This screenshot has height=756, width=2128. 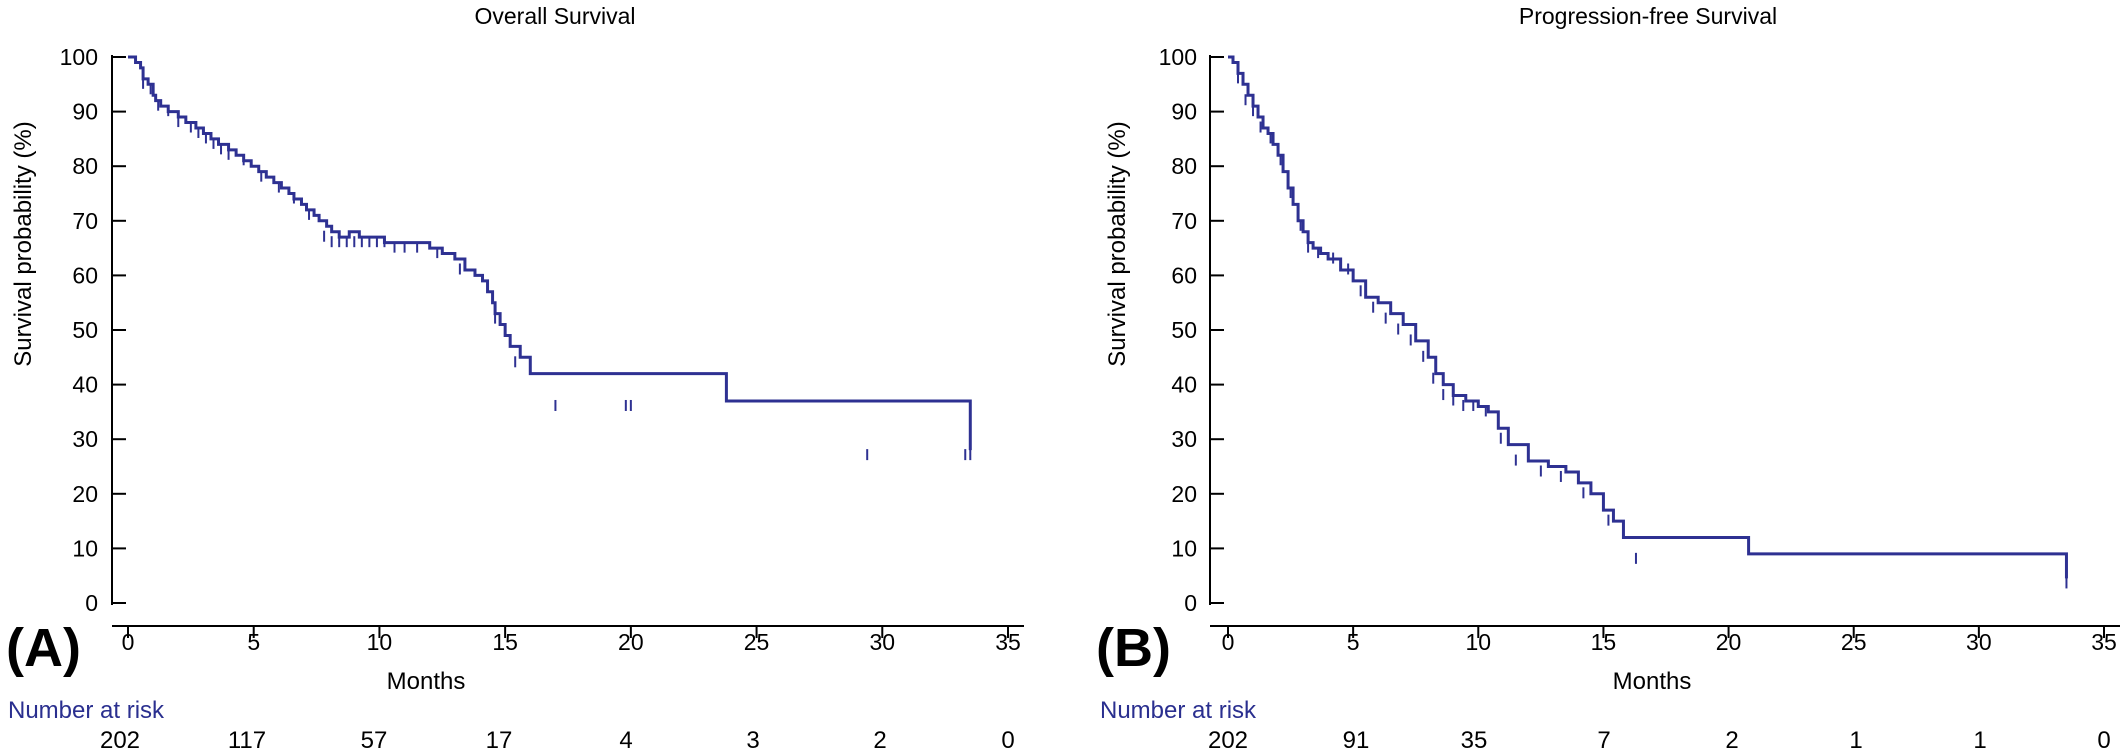 I want to click on risk-count-5: 91, so click(x=1356, y=740).